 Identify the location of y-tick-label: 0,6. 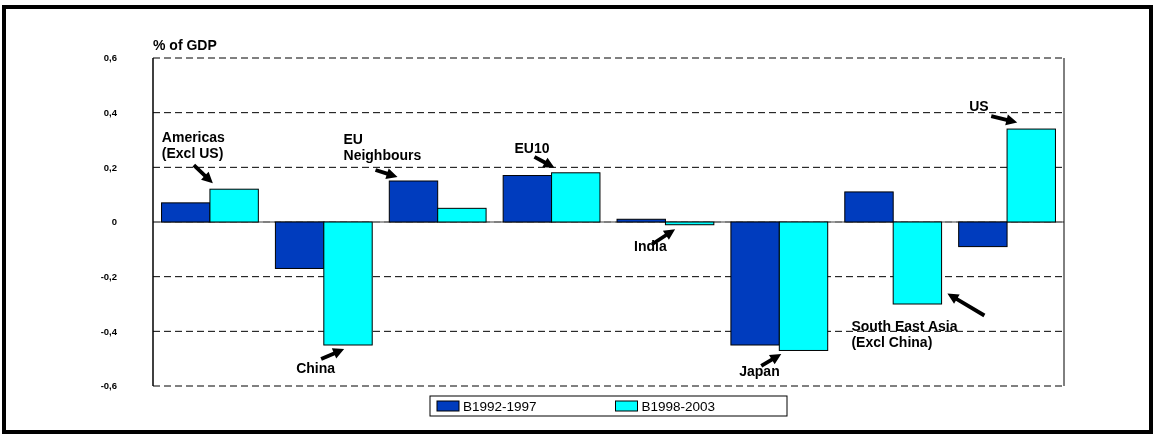
(110, 58).